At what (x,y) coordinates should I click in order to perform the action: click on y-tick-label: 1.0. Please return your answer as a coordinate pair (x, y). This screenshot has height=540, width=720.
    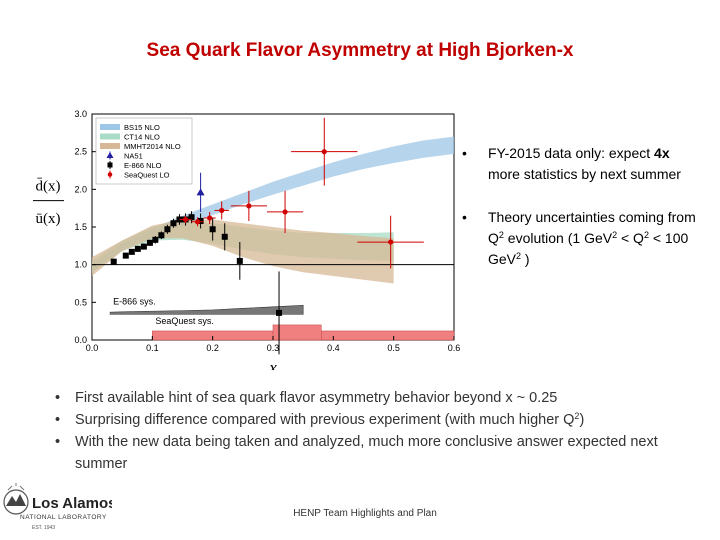
    Looking at the image, I should click on (80, 265).